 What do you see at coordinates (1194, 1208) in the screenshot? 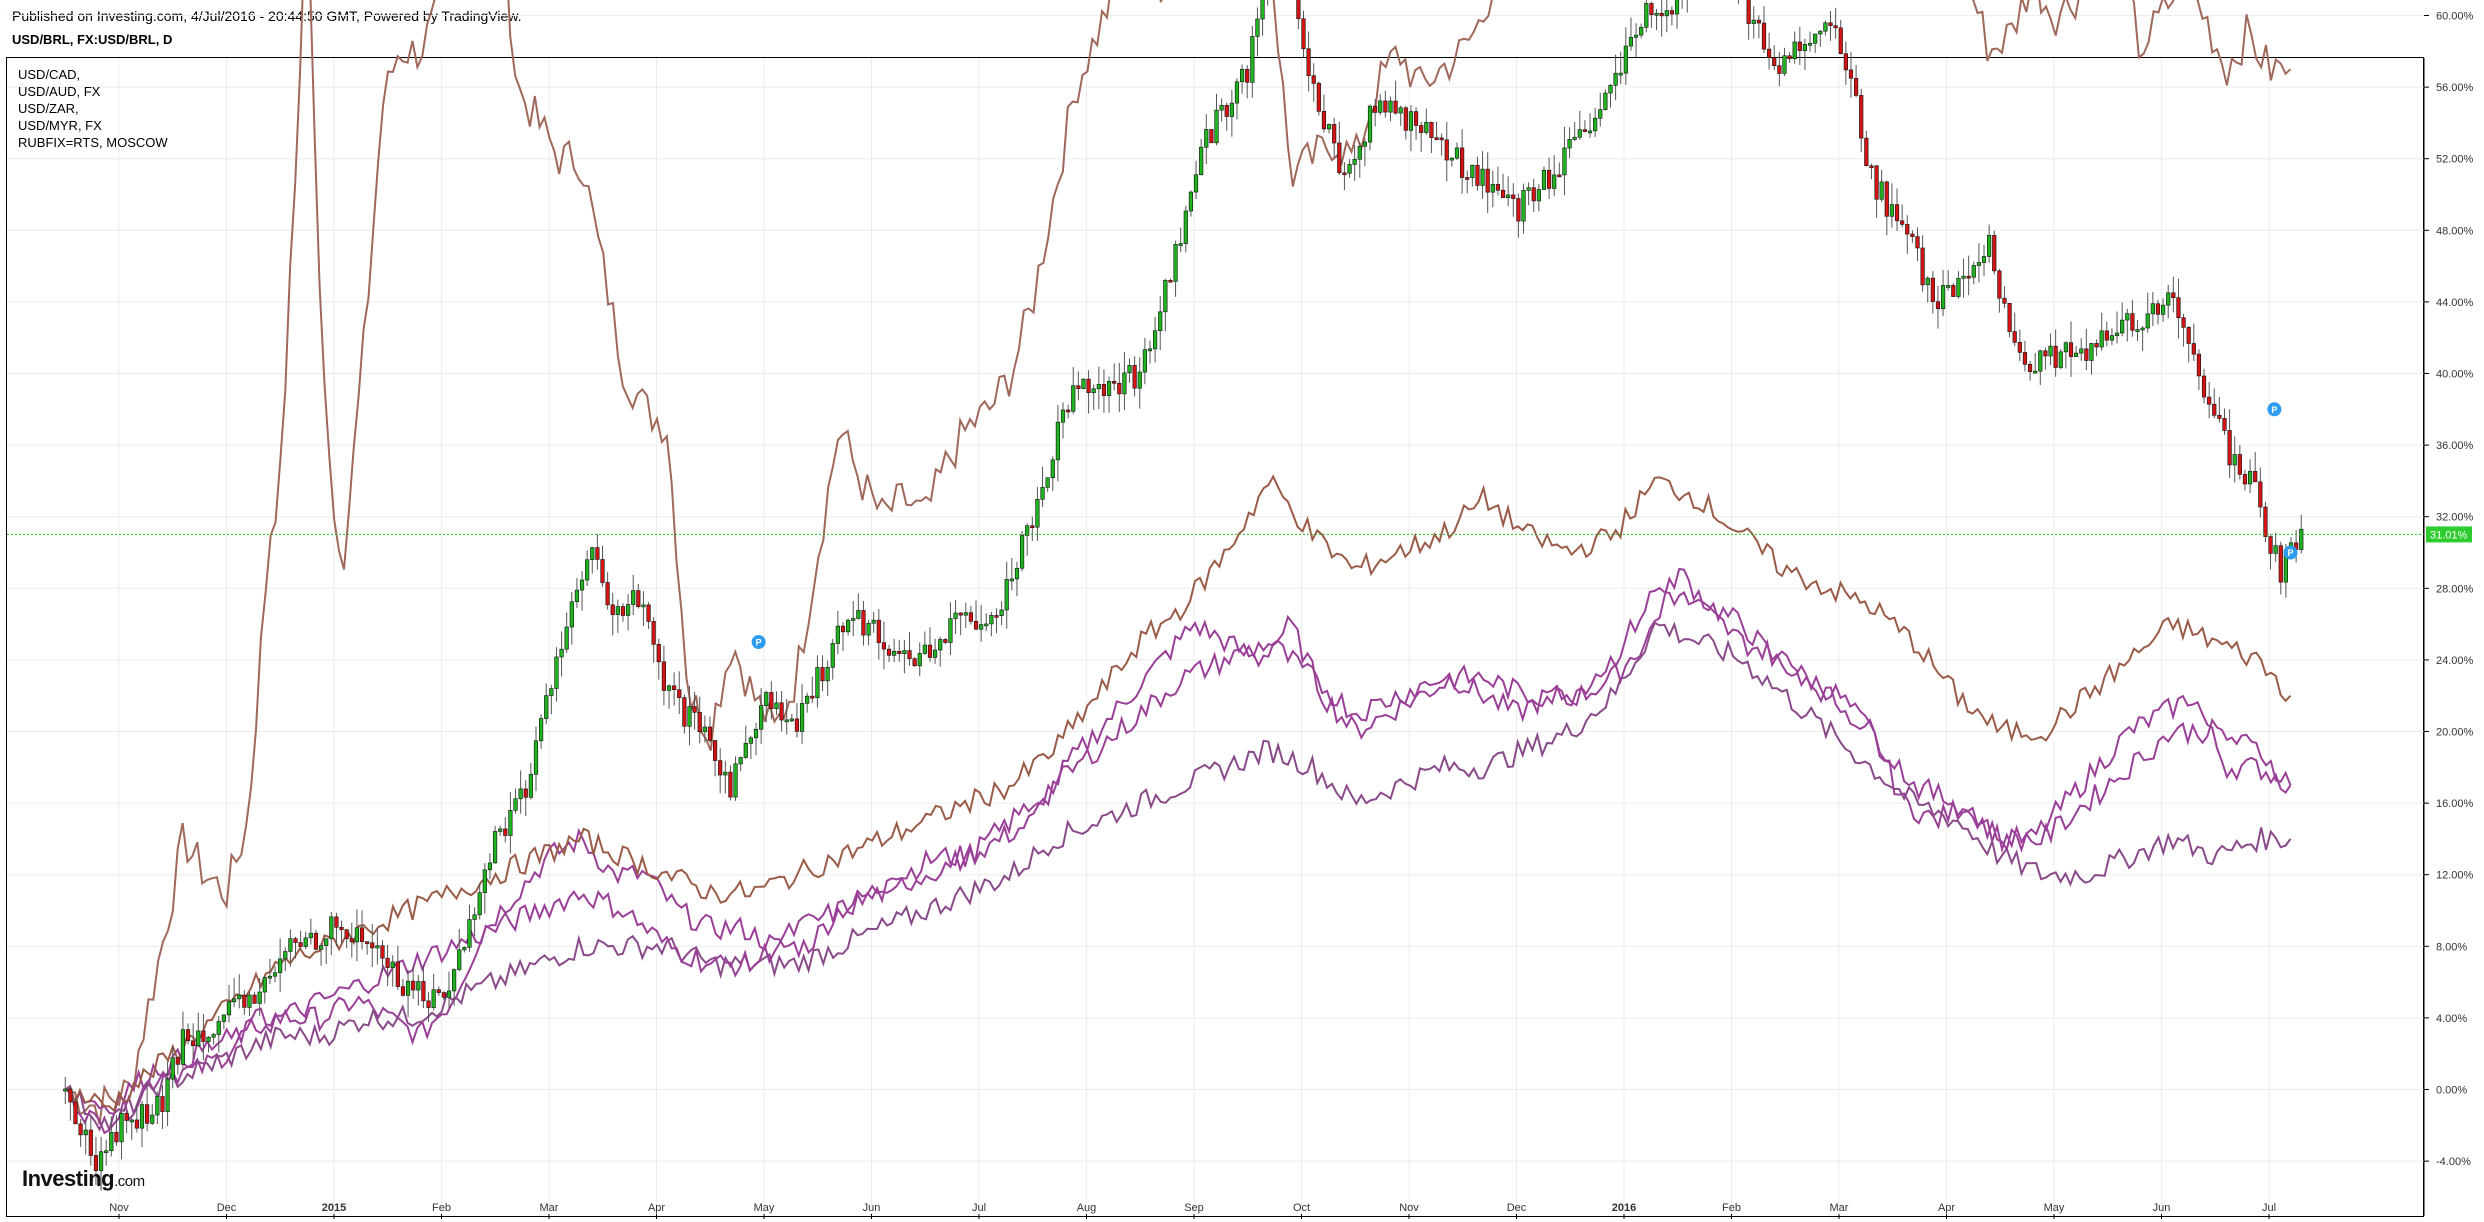
I see `x-tick-label: Sep` at bounding box center [1194, 1208].